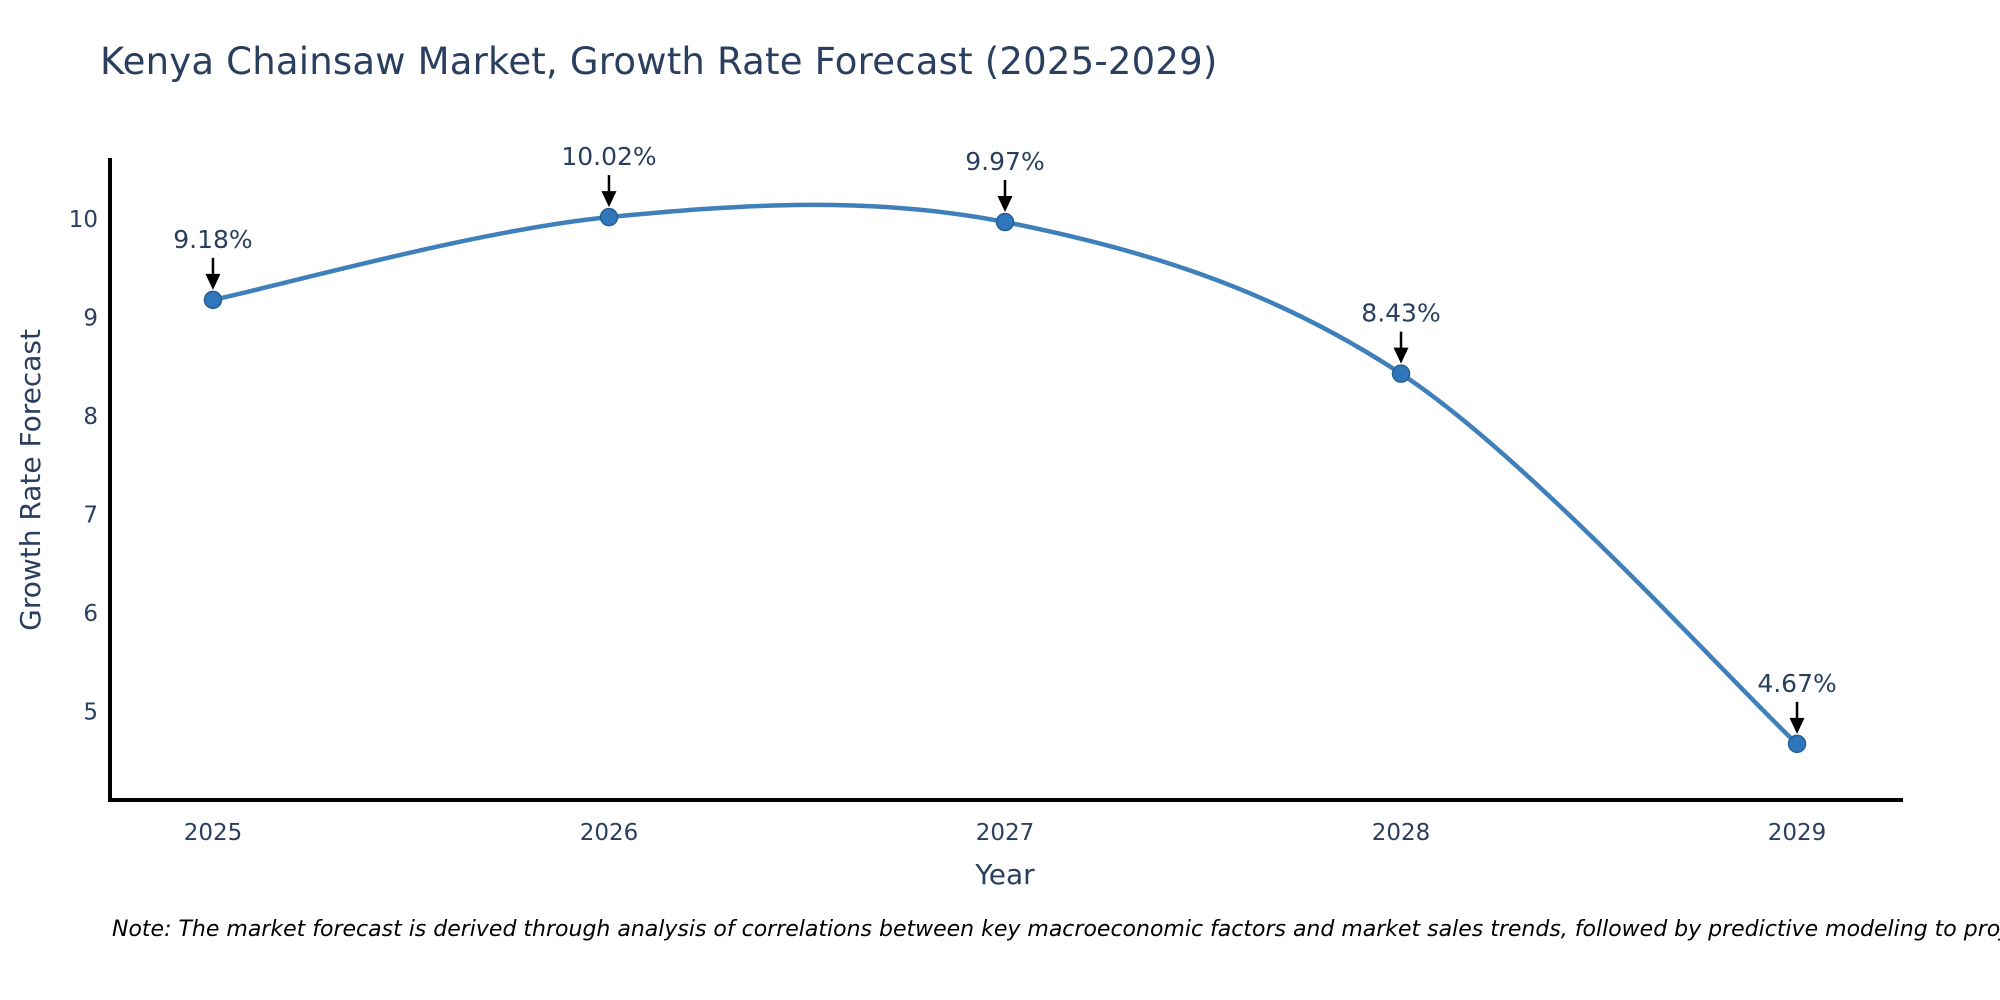 The image size is (2000, 1000). Describe the element at coordinates (609, 833) in the screenshot. I see `x-tick-label: 2026` at that location.